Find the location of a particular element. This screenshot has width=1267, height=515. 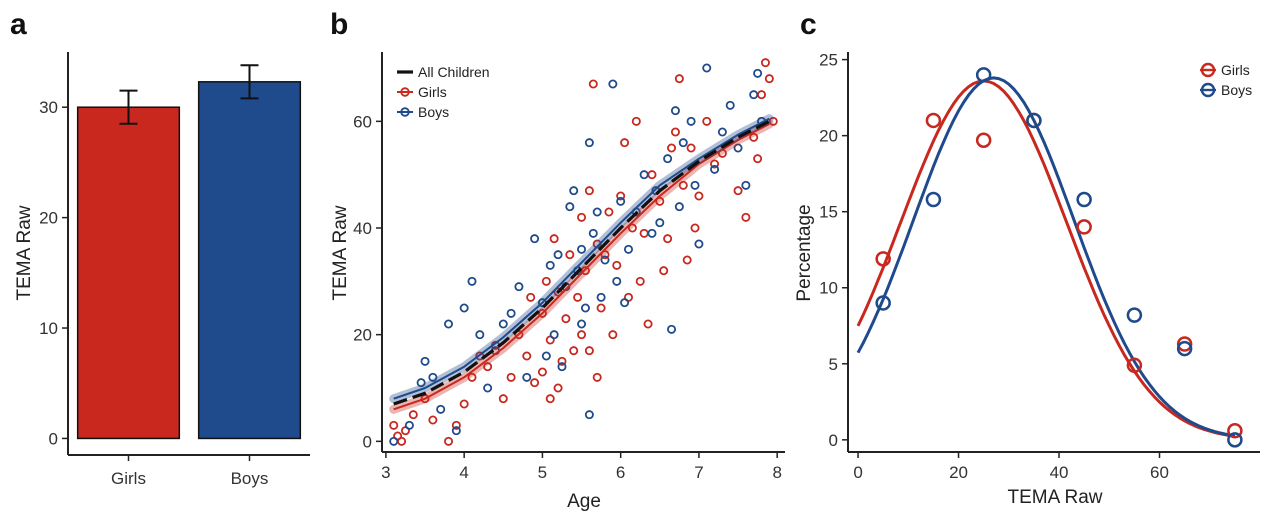

error-bar-boys is located at coordinates (249, 82).